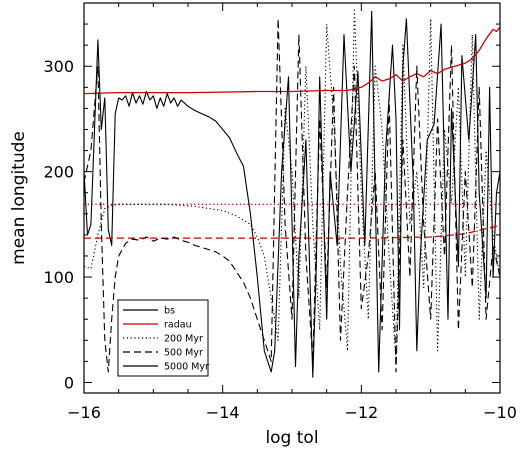 This screenshot has height=453, width=520. What do you see at coordinates (84, 412) in the screenshot?
I see `x-tick-label: −16` at bounding box center [84, 412].